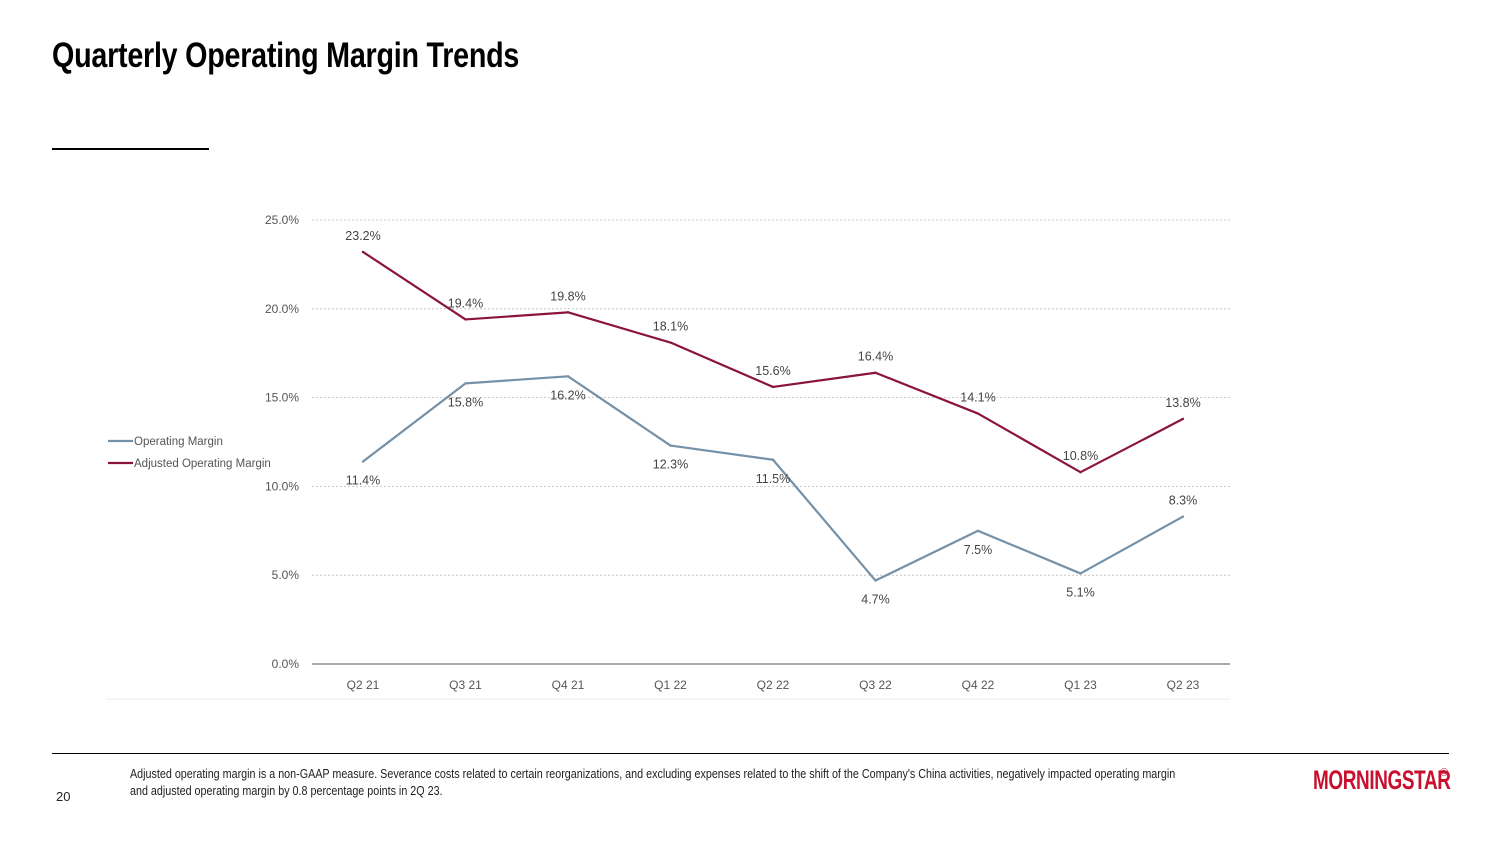 The image size is (1500, 843). Describe the element at coordinates (465, 402) in the screenshot. I see `data-label: 15.8%` at that location.